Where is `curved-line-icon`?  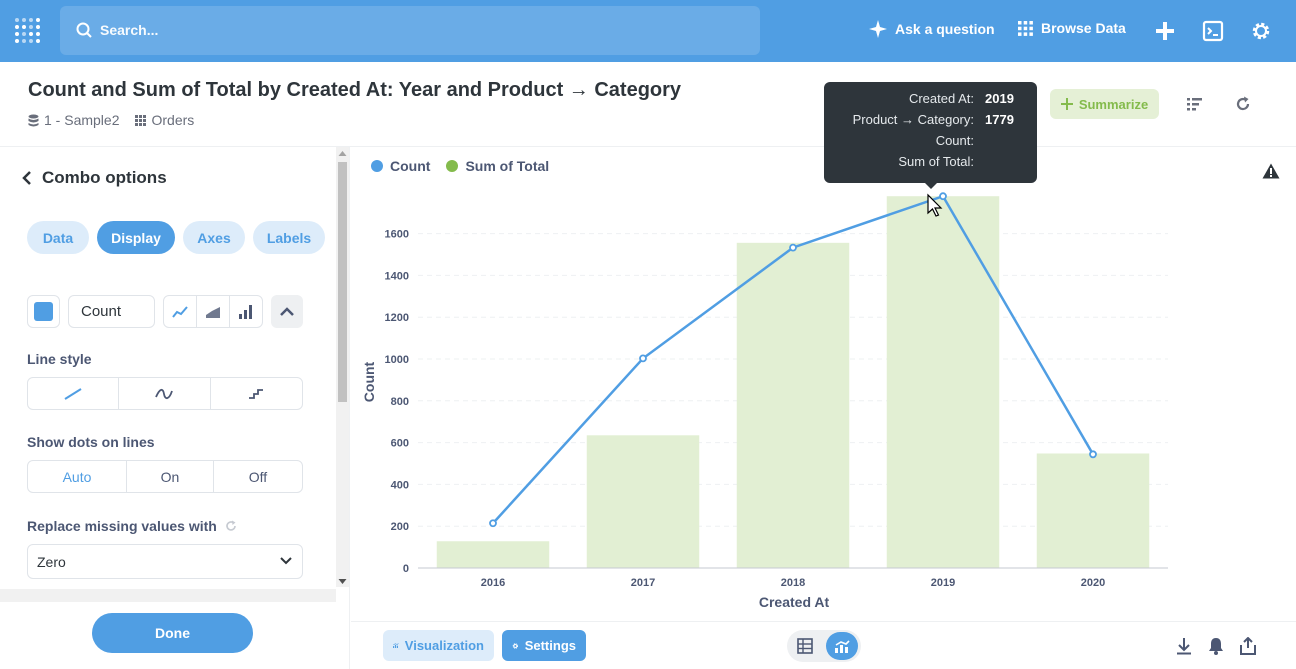 curved-line-icon is located at coordinates (164, 393).